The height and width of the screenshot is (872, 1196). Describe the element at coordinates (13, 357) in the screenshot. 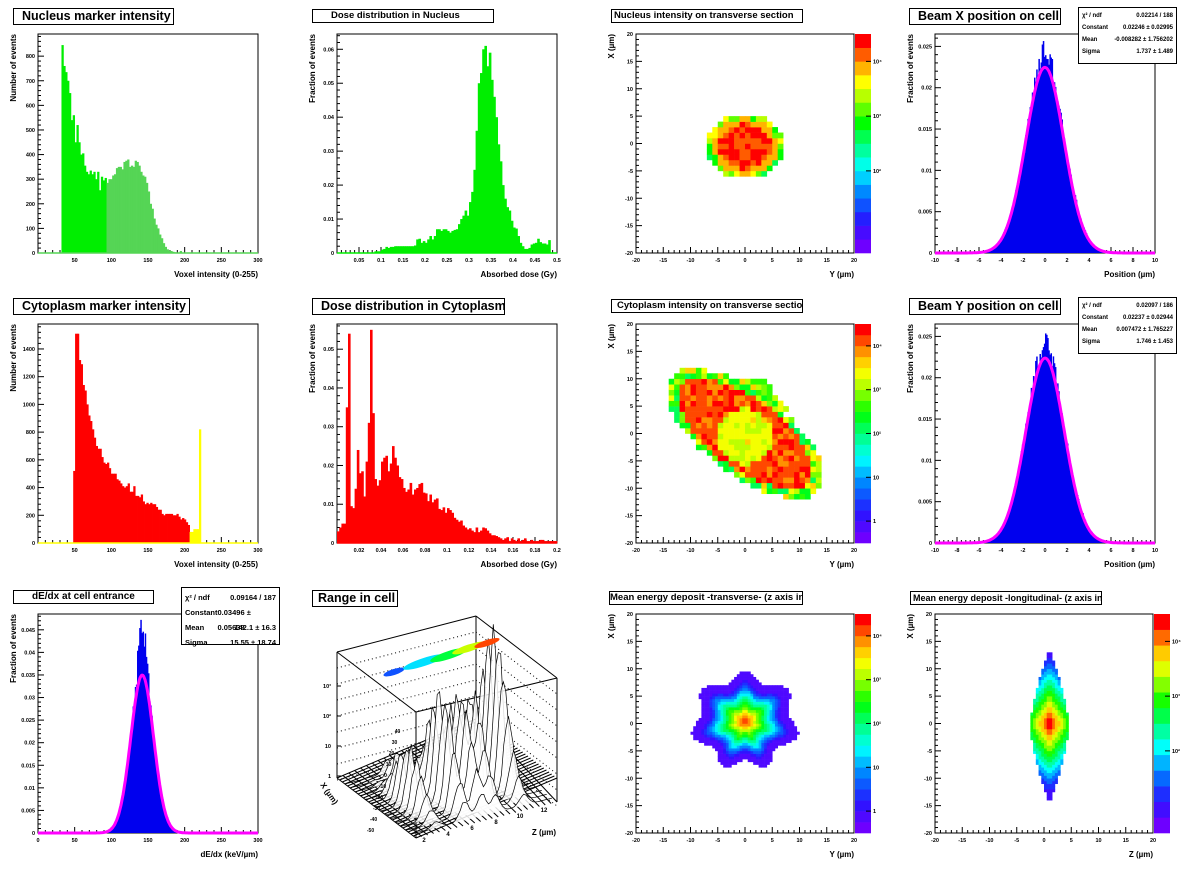

I see `y-axis-label: Number of events` at that location.